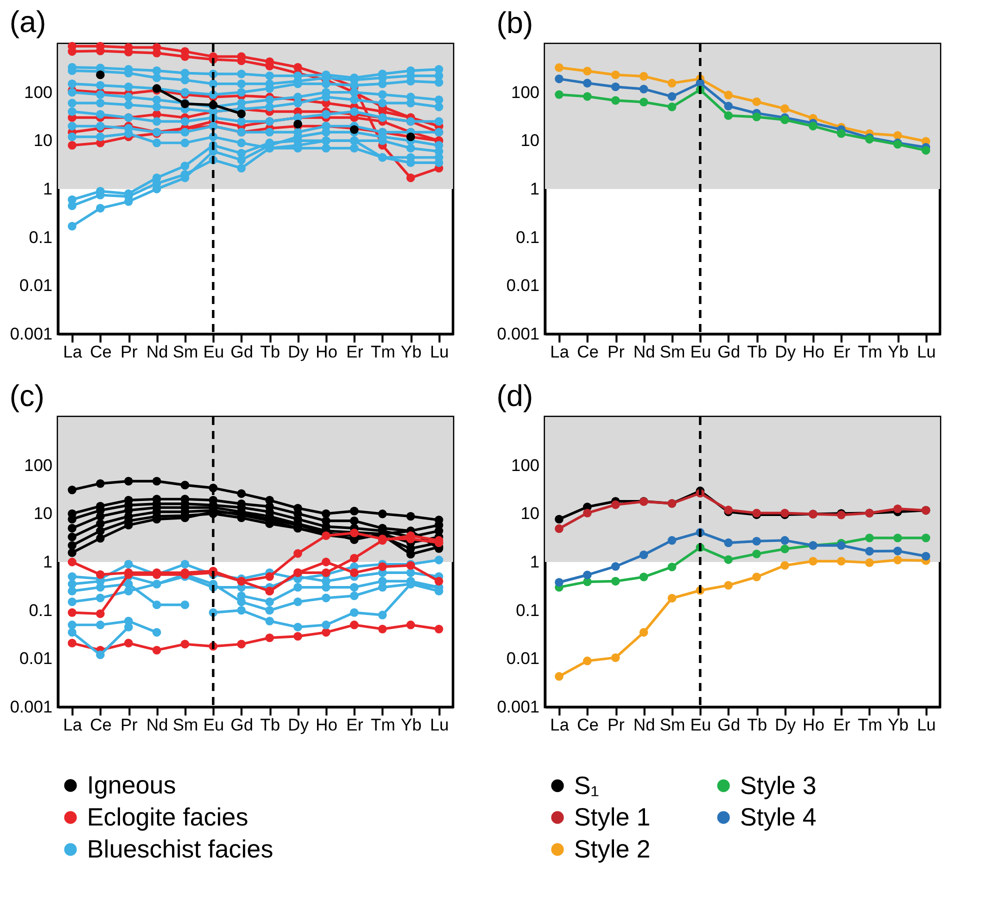  Describe the element at coordinates (180, 850) in the screenshot. I see `legend-label: Blueschist facies` at that location.